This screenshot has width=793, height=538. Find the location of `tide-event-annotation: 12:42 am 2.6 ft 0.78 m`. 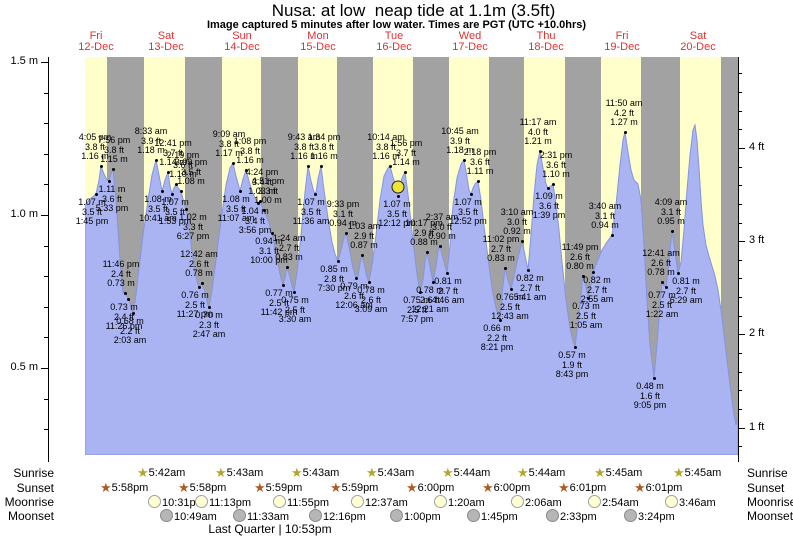

tide-event-annotation: 12:42 am 2.6 ft 0.78 m is located at coordinates (199, 264).